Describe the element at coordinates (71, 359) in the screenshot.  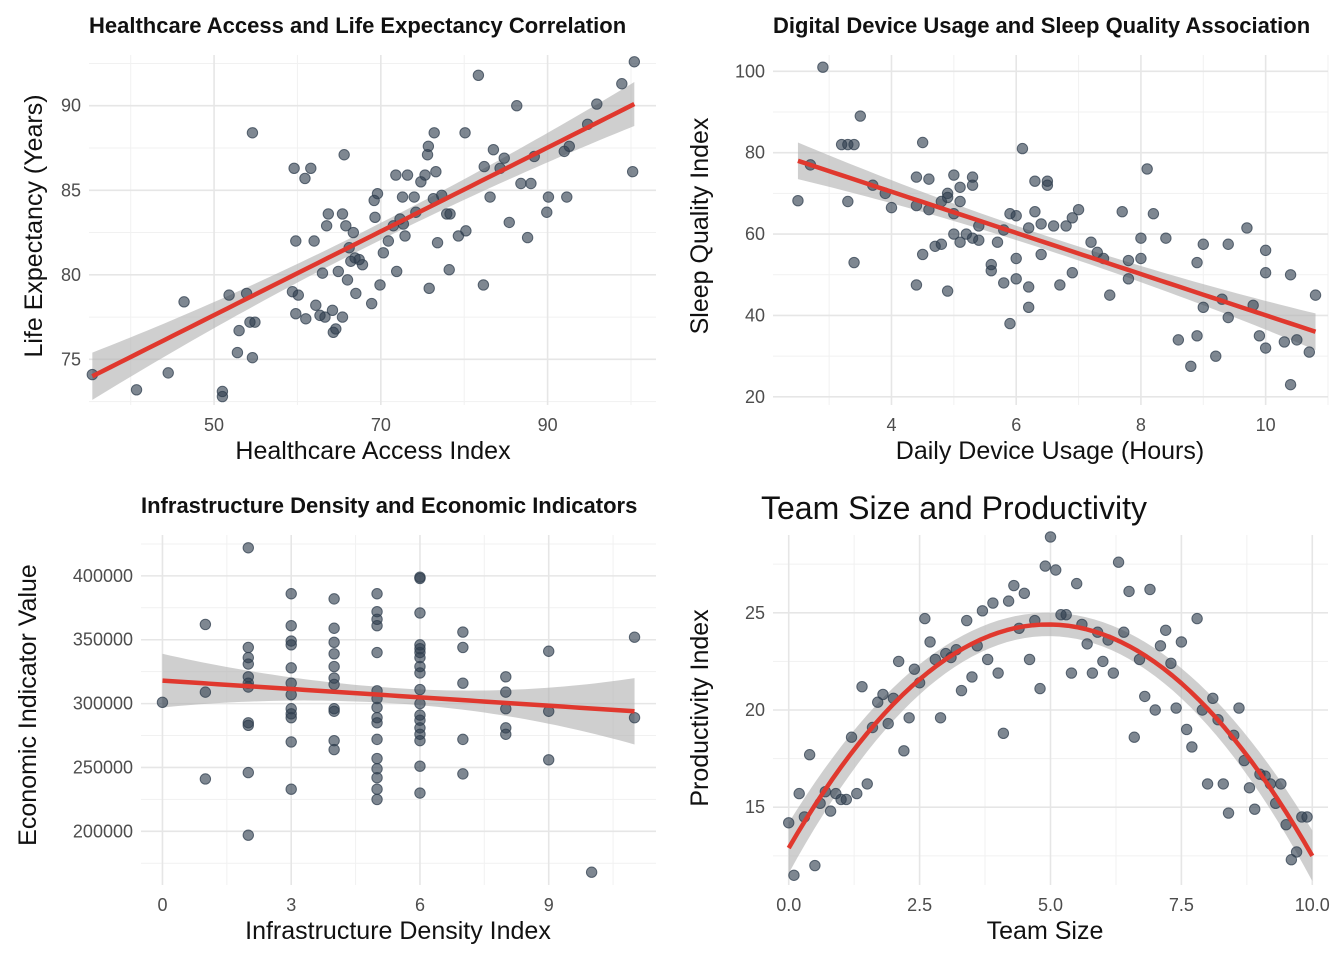
I see `y-tick-label: 75` at that location.